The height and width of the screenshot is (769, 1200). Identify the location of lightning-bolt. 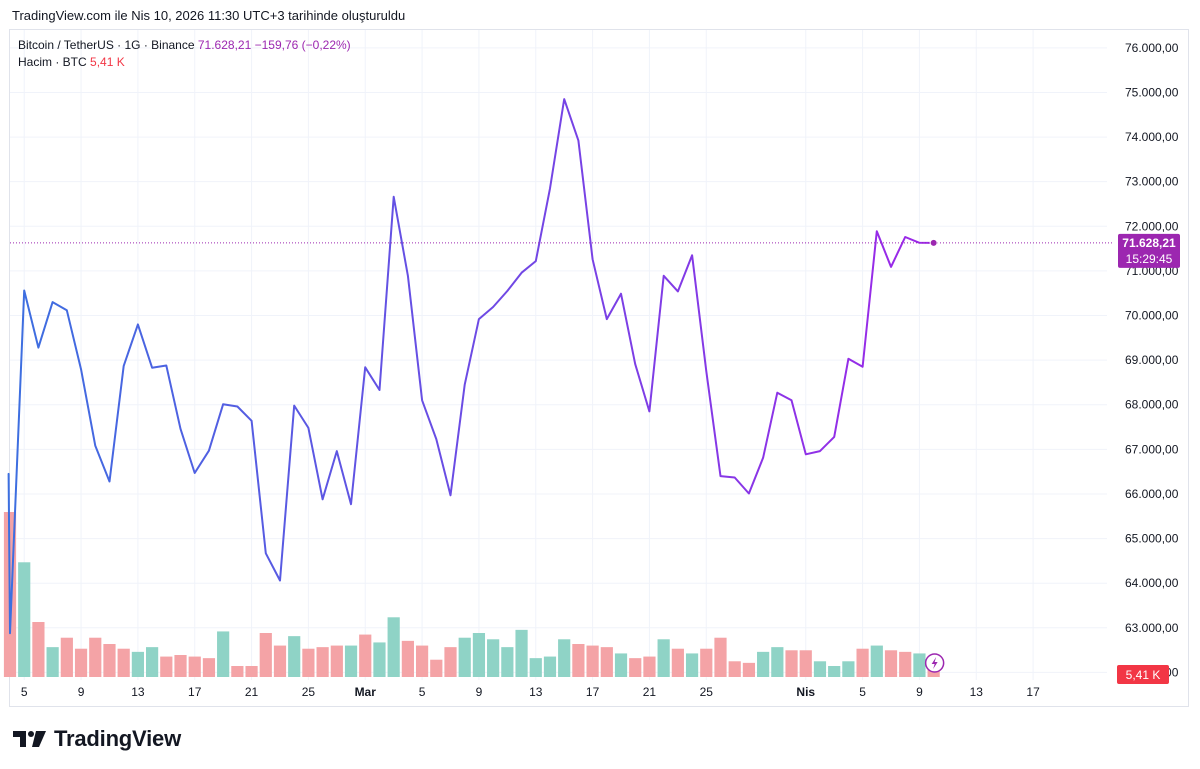
(934, 663).